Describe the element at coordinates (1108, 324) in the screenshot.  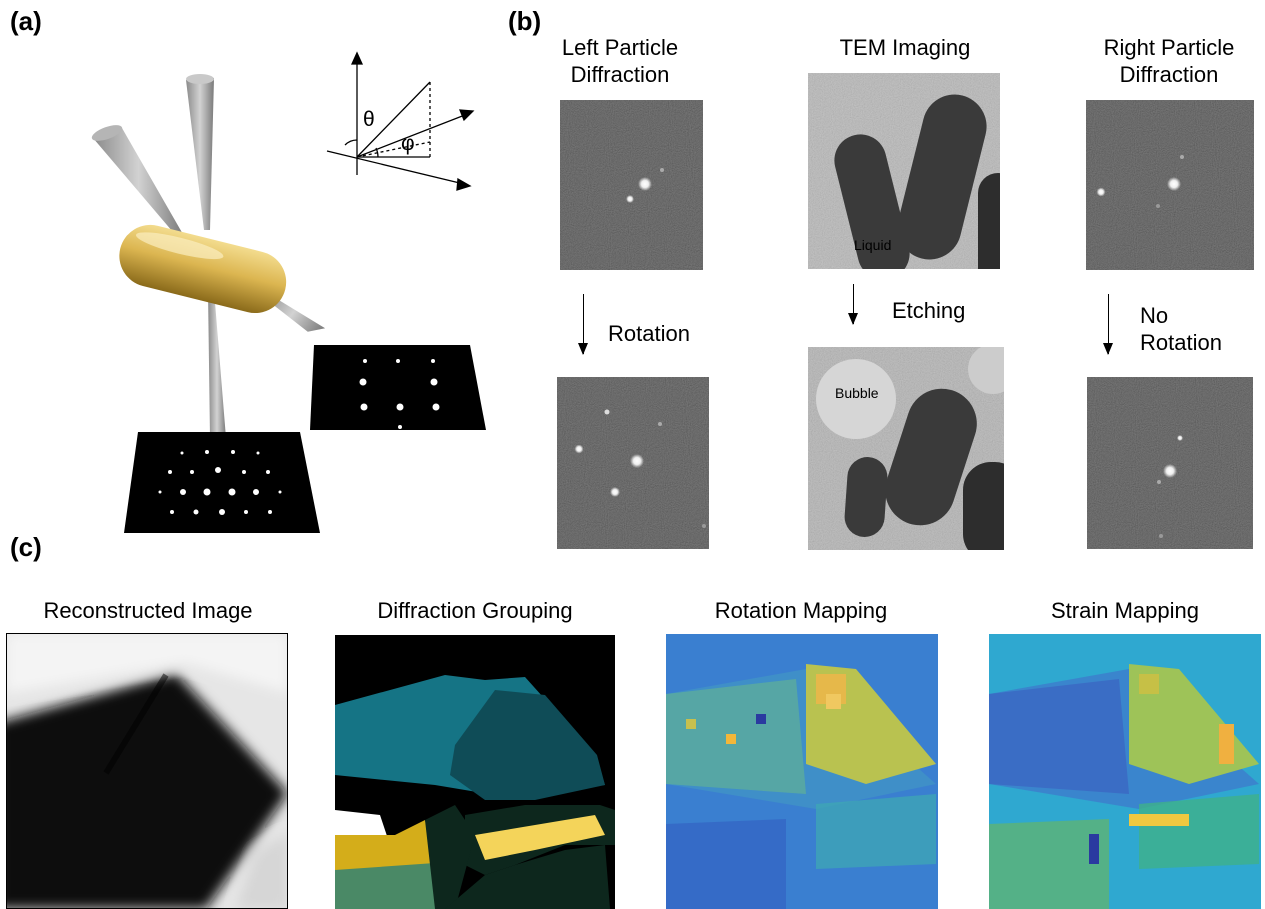
I see `no-rotation-arrow` at that location.